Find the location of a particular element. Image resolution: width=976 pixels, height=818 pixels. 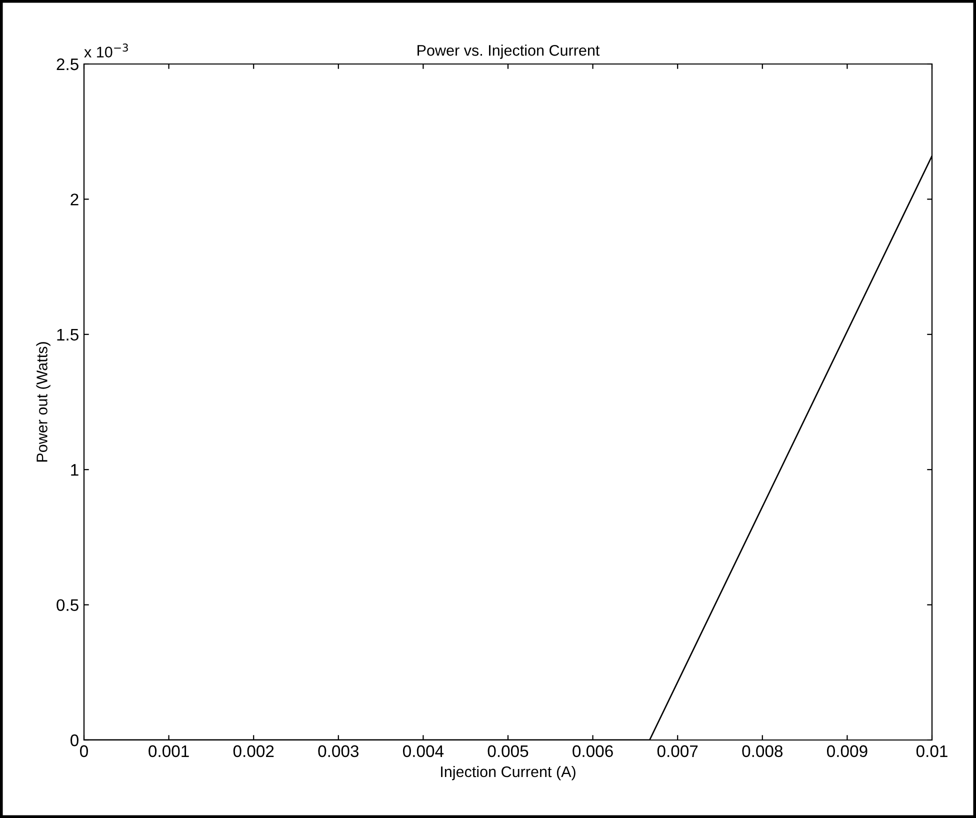

y-tick-label: 2.5 is located at coordinates (67, 64).